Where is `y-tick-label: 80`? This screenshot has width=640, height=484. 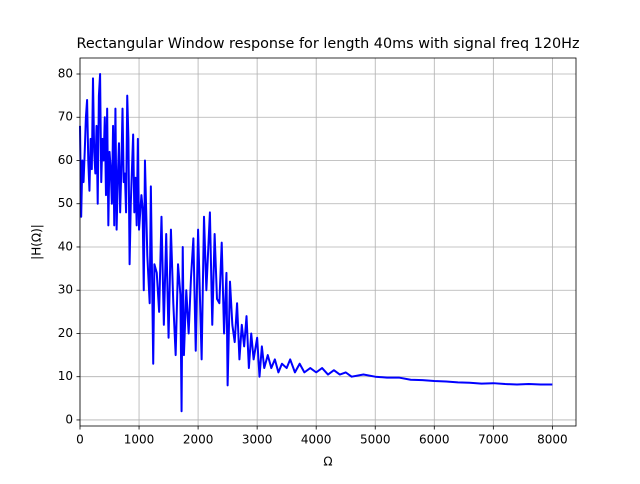
y-tick-label: 80 is located at coordinates (65, 74).